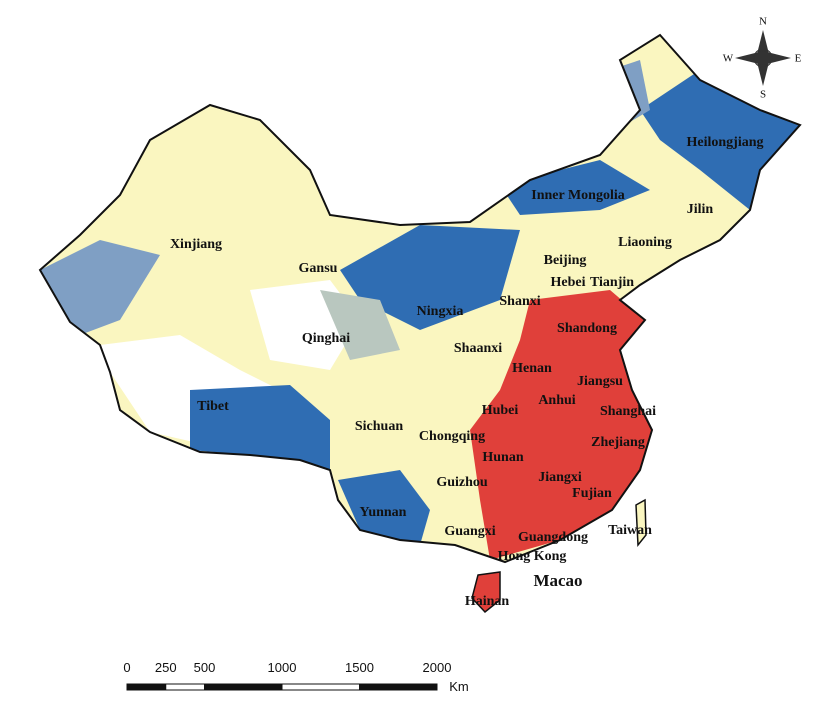 The width and height of the screenshot is (831, 706). What do you see at coordinates (728, 59) in the screenshot?
I see `compass-west: W` at bounding box center [728, 59].